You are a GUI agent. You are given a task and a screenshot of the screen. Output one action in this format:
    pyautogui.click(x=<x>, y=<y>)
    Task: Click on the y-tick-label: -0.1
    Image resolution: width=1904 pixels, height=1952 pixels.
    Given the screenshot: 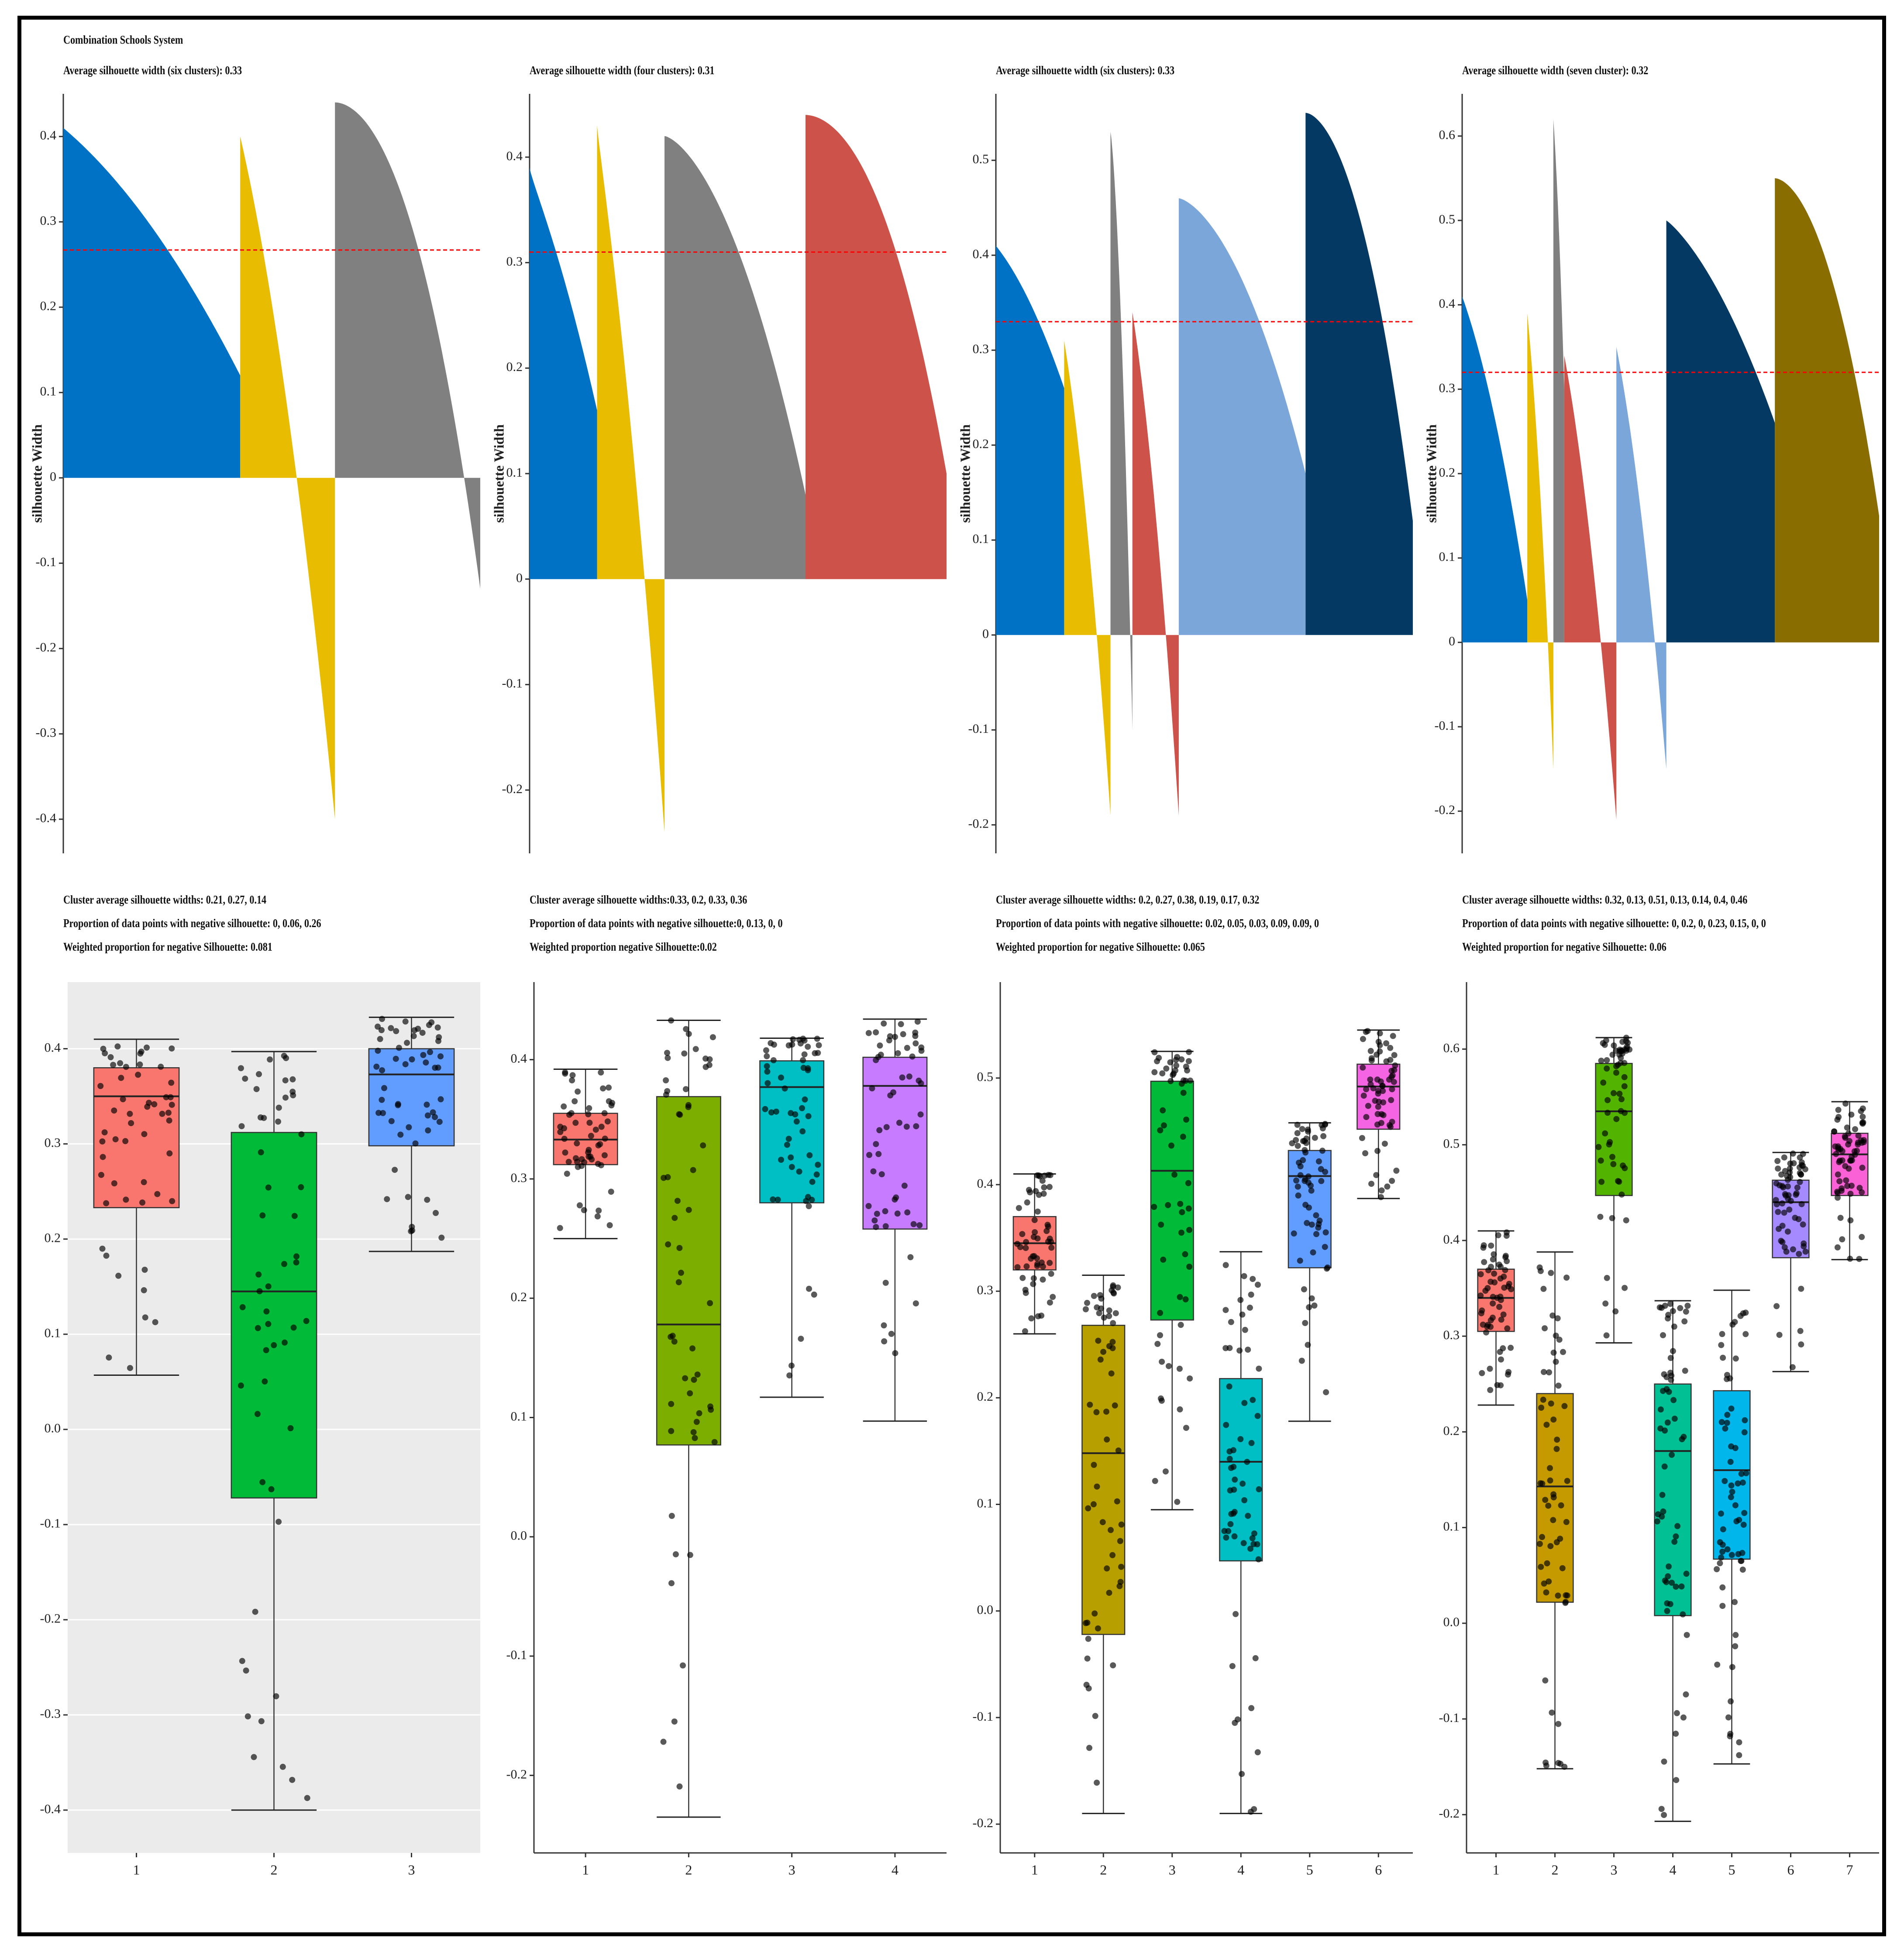 What is the action you would take?
    pyautogui.click(x=1446, y=725)
    